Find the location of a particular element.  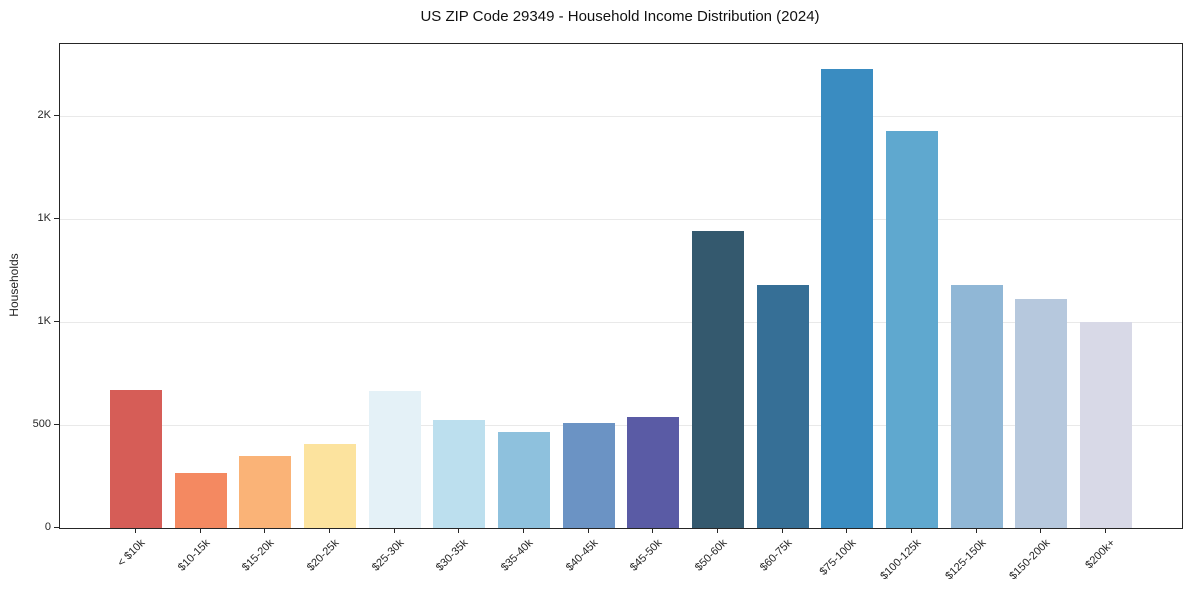

x-tick-label: $30-35k is located at coordinates (452, 555).